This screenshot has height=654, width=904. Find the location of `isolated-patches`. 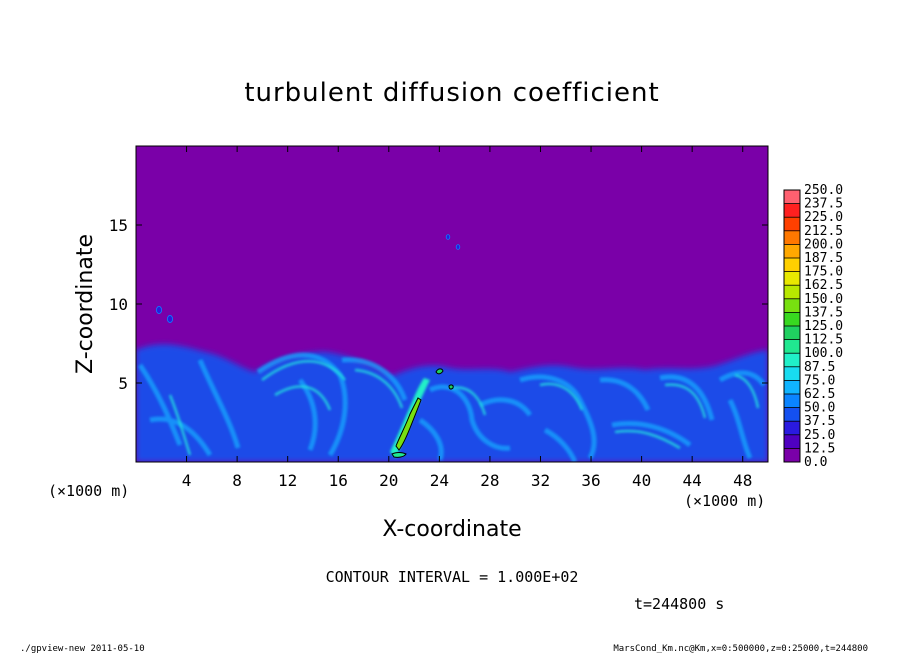

isolated-patches is located at coordinates (308, 278).